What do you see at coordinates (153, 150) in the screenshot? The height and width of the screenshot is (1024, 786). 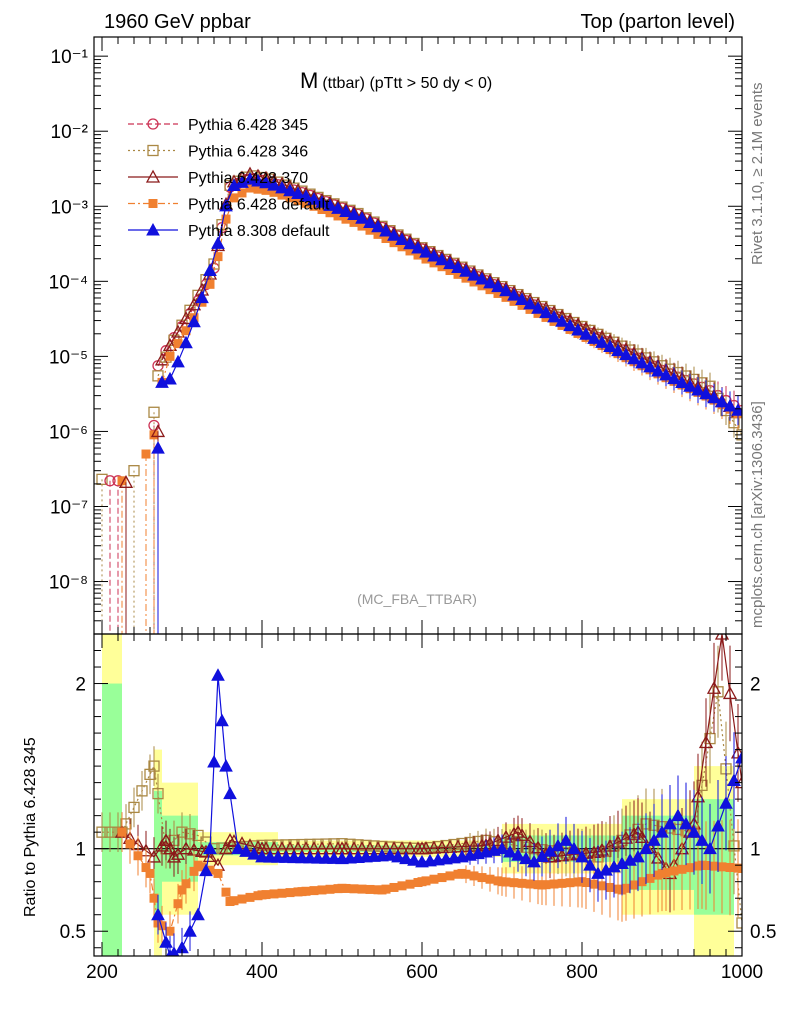 I see `legend-marker` at bounding box center [153, 150].